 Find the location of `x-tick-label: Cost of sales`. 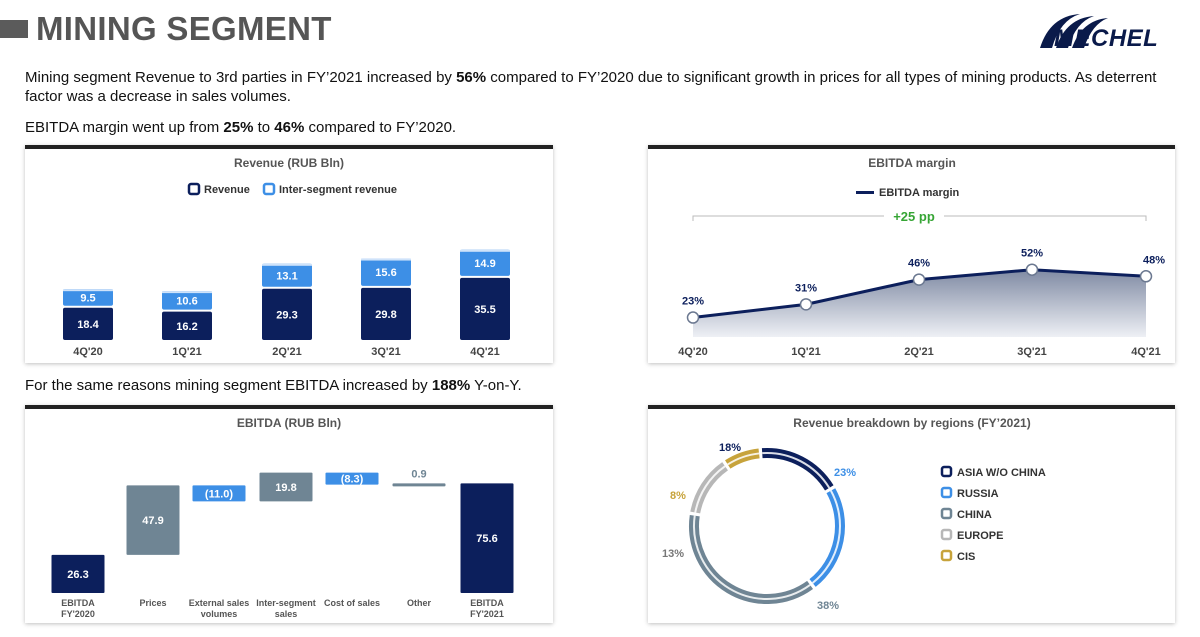

x-tick-label: Cost of sales is located at coordinates (352, 603).